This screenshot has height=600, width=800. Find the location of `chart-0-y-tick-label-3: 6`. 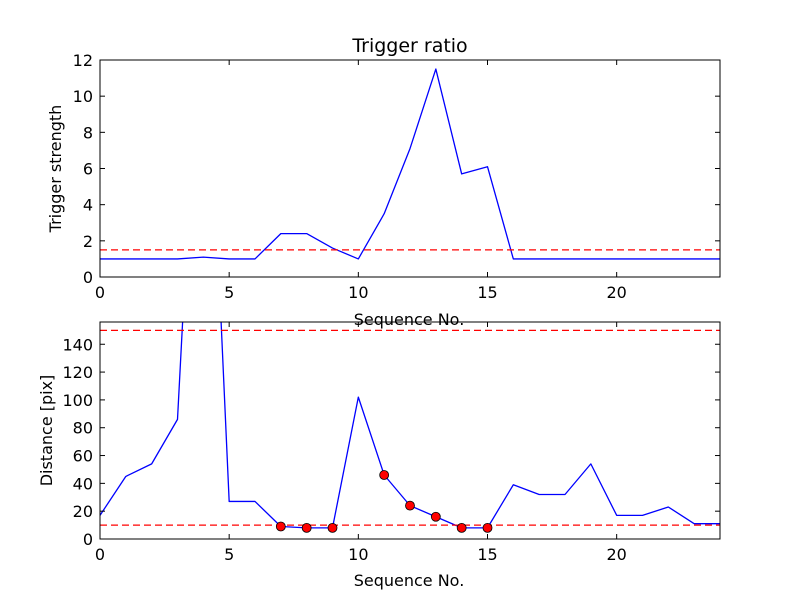

chart-0-y-tick-label-3: 6 is located at coordinates (88, 169).